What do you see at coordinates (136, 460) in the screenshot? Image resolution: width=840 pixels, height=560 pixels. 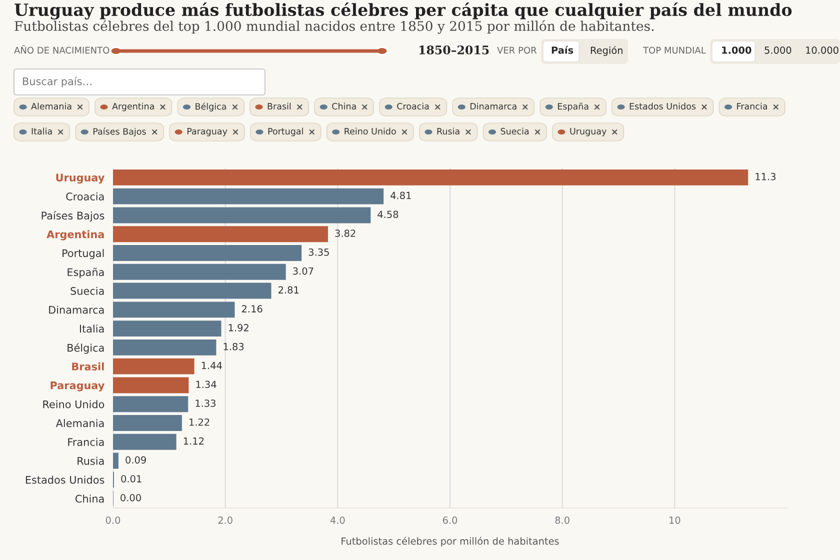 I see `data-label: 0.09` at bounding box center [136, 460].